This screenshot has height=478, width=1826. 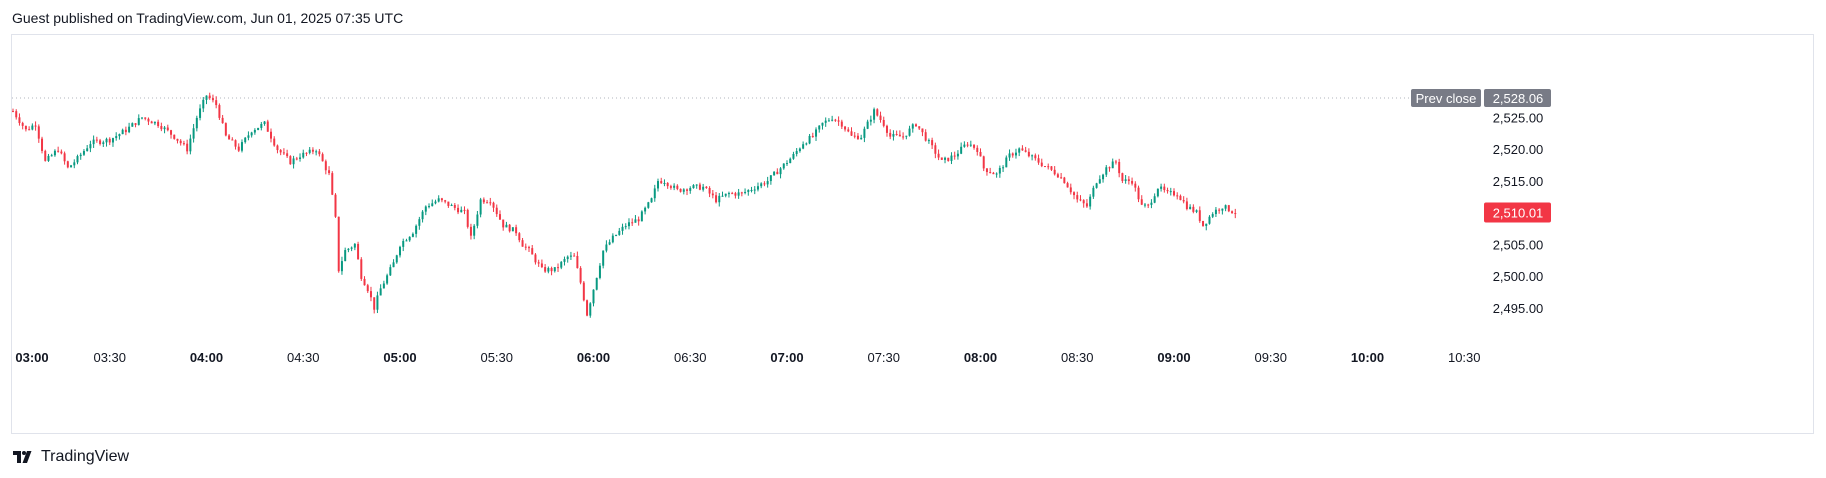 What do you see at coordinates (71, 457) in the screenshot?
I see `brand-footer: TradingView` at bounding box center [71, 457].